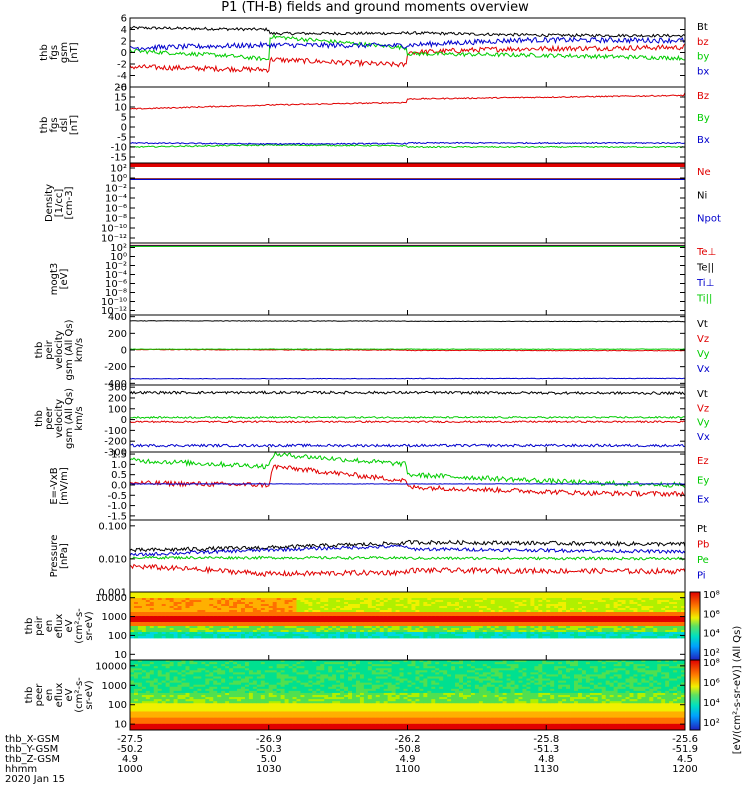 This screenshot has height=800, width=750. What do you see at coordinates (54, 279) in the screenshot?
I see `y-axis-label: mogt3` at bounding box center [54, 279].